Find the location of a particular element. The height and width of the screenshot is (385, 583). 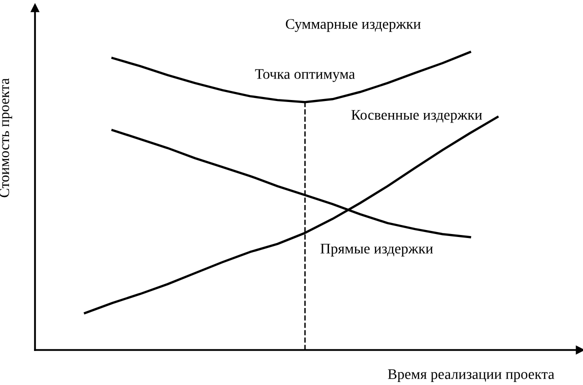

text: Суммарные издержки is located at coordinates (353, 25).